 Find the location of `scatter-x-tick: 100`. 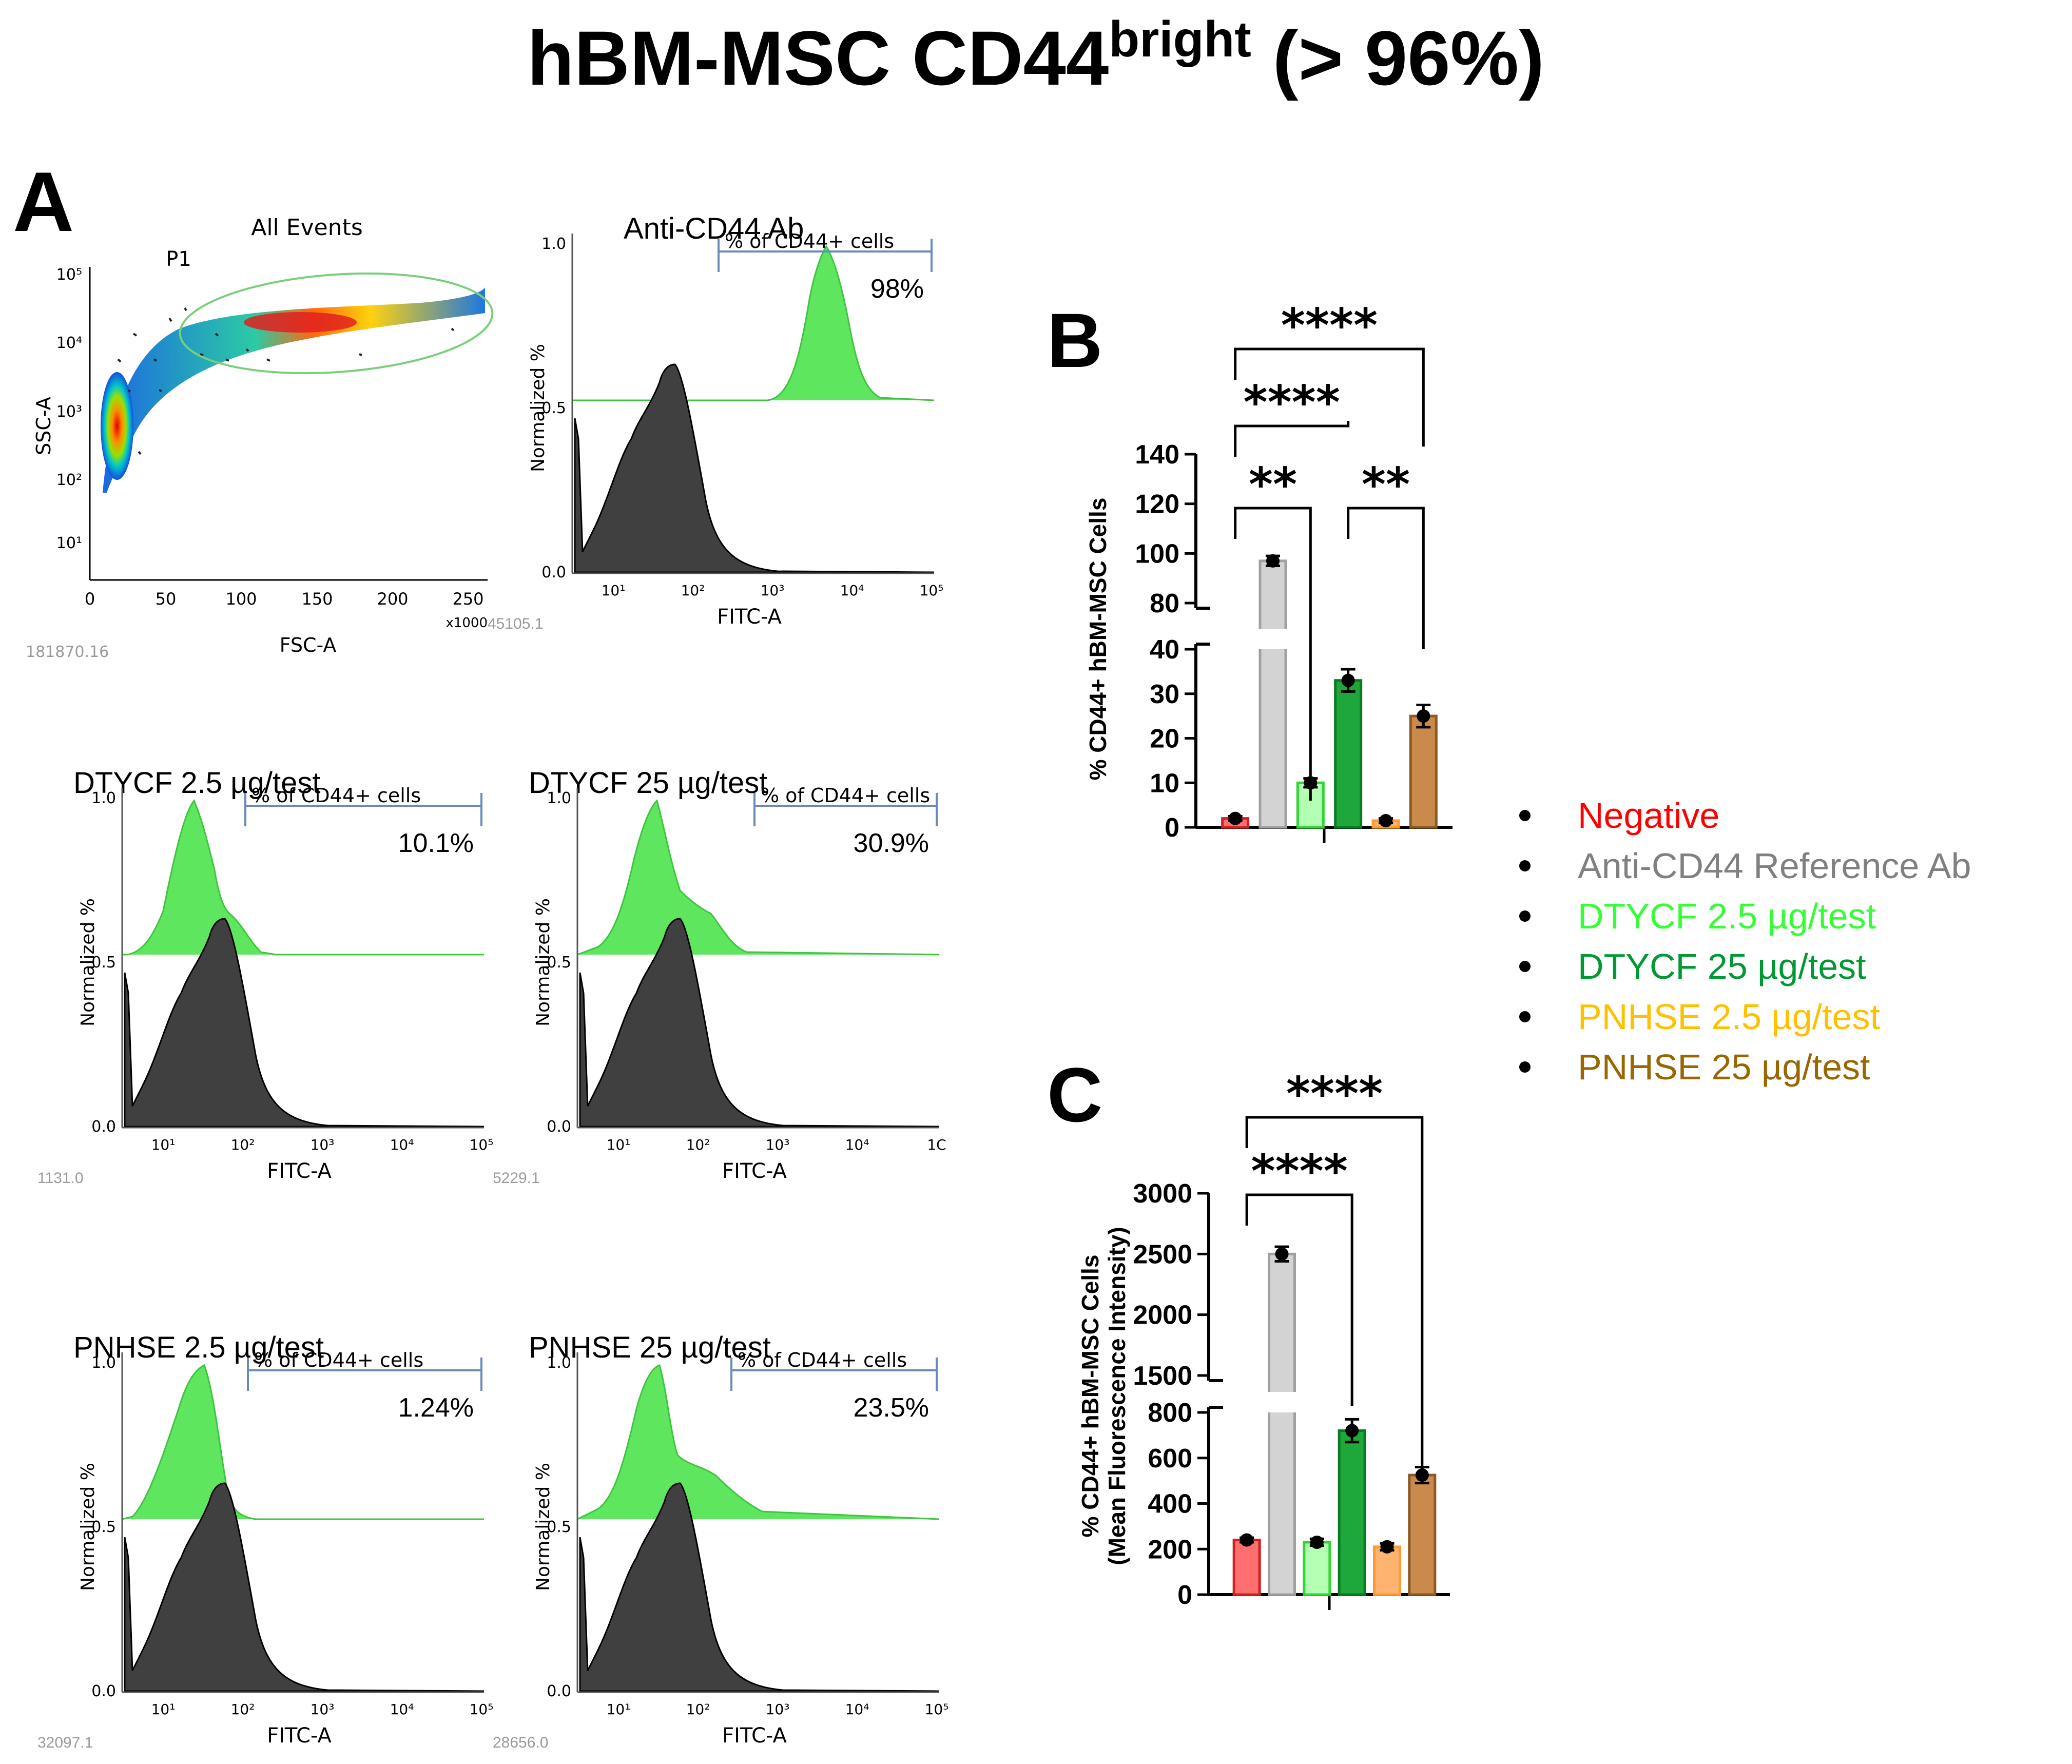

scatter-x-tick: 100 is located at coordinates (241, 599).